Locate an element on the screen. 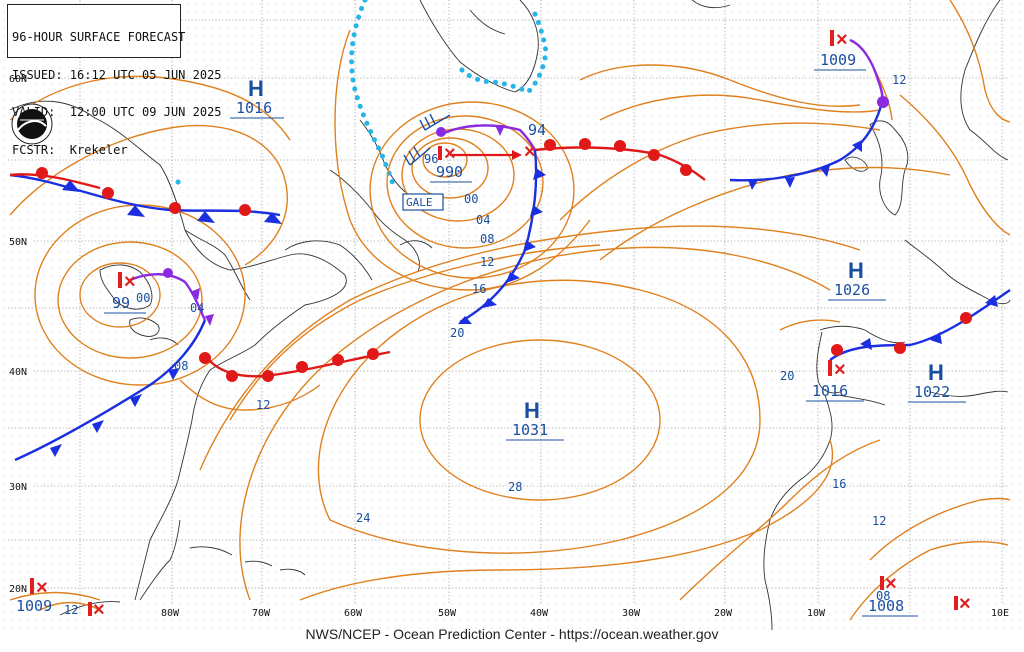  low-value: 990 is located at coordinates (449, 172).